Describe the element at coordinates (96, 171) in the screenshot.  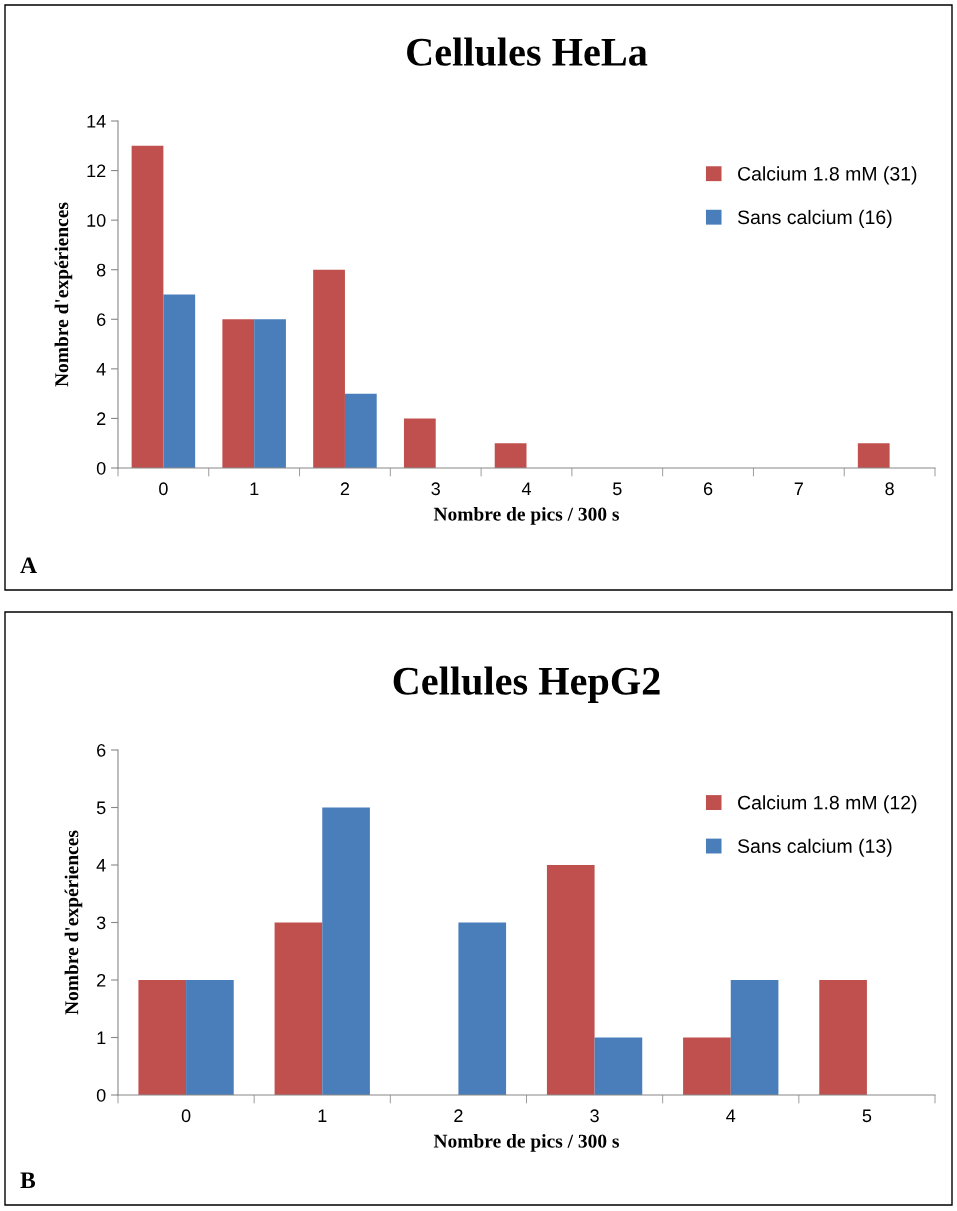
I see `y-tick-label: 12` at that location.